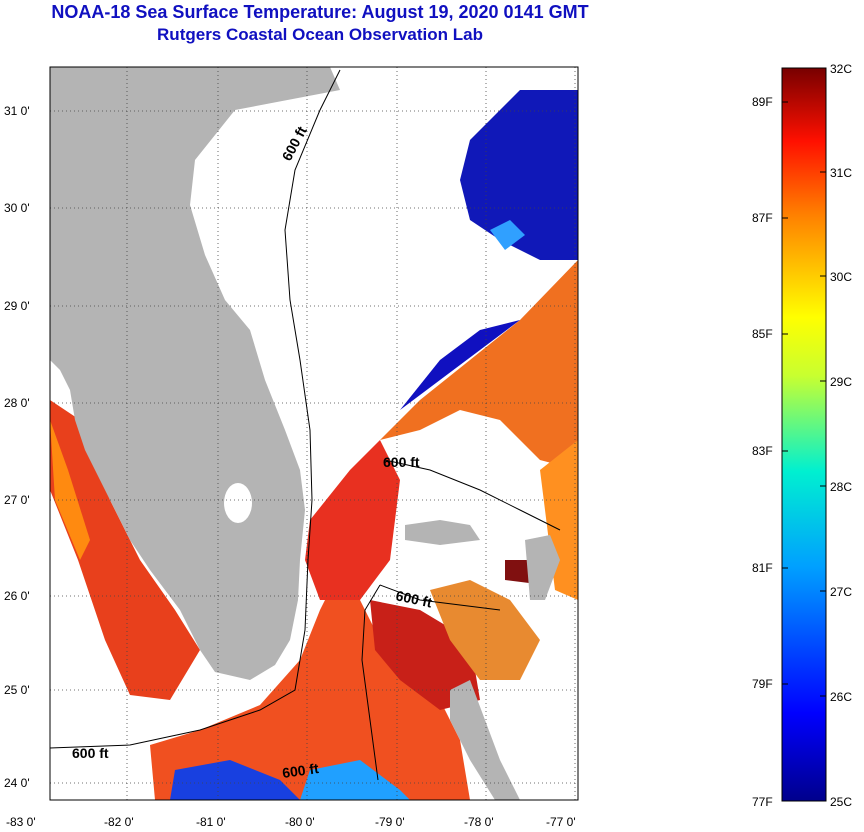 This screenshot has height=832, width=864. Describe the element at coordinates (841, 382) in the screenshot. I see `colorbar-c-label: 29C` at that location.